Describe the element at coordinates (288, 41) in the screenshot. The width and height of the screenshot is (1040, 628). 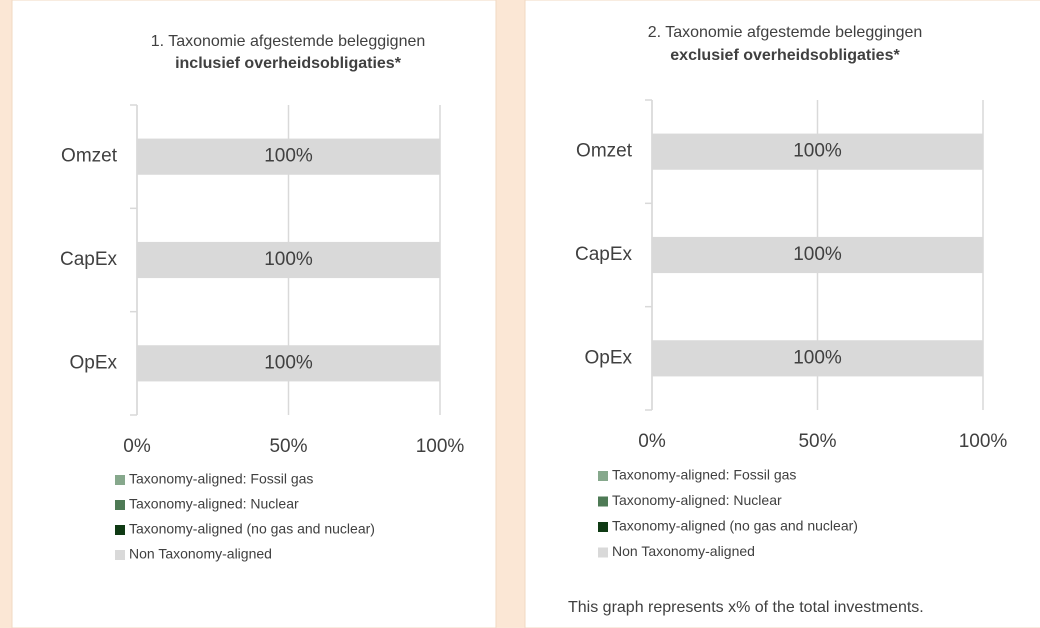
I see `chart-title: 1. Taxonomie afgestemde beleggignen` at that location.